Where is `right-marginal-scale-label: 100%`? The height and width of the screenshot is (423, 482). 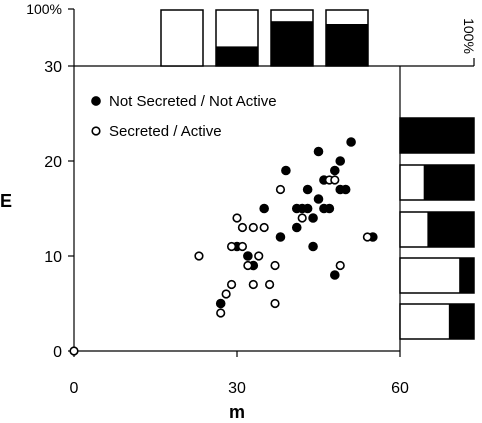 right-marginal-scale-label: 100% is located at coordinates (469, 36).